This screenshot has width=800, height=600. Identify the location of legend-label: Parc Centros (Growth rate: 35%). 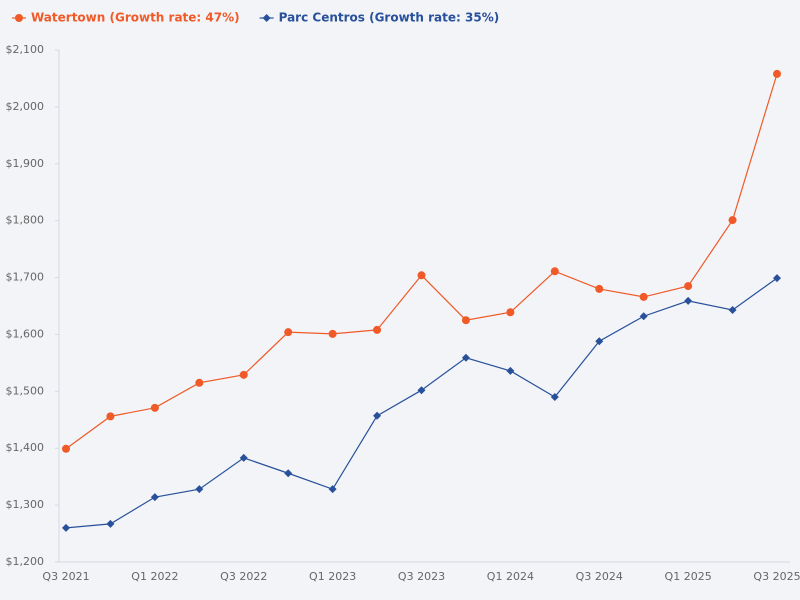
(389, 18).